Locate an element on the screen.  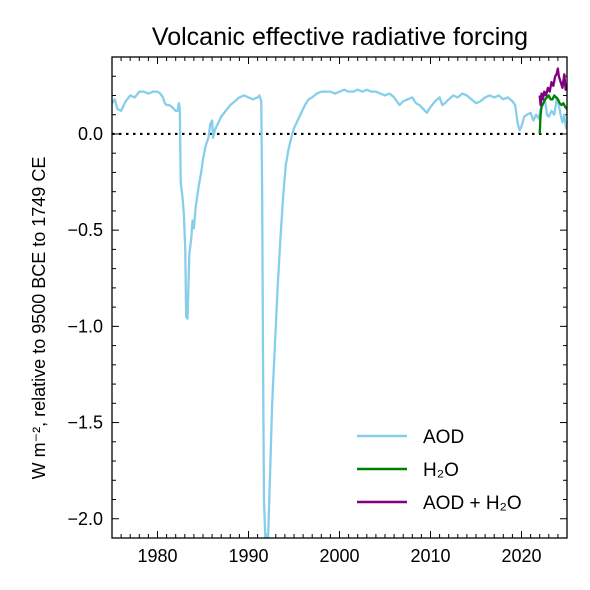
legend: AOD H₂O AOD + H₂O is located at coordinates (439, 470).